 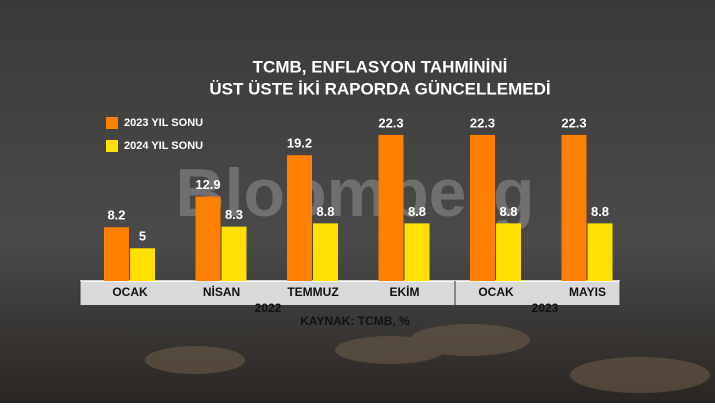 What do you see at coordinates (234, 214) in the screenshot?
I see `data-label: 8.3` at bounding box center [234, 214].